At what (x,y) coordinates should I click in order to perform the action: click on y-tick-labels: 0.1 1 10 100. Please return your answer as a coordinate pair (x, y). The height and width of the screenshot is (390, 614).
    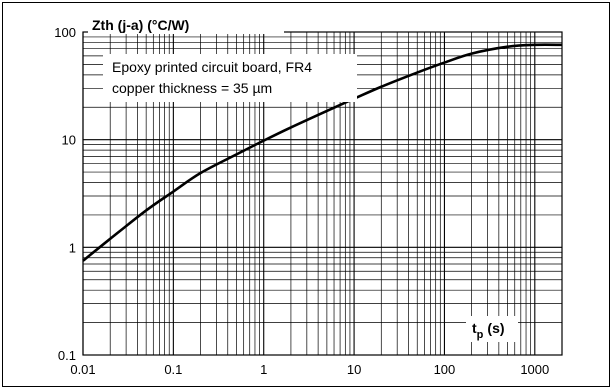
    Looking at the image, I should click on (65, 194).